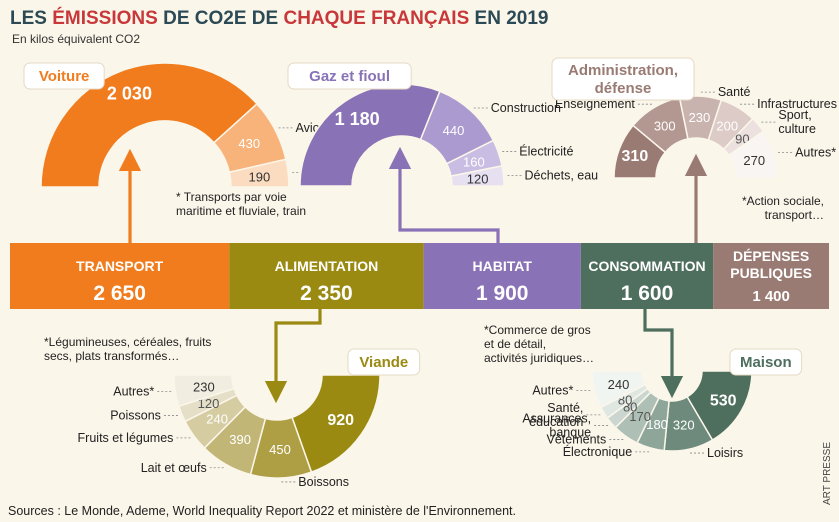 This screenshot has width=839, height=522. What do you see at coordinates (323, 482) in the screenshot?
I see `slice-label: Boissons` at bounding box center [323, 482].